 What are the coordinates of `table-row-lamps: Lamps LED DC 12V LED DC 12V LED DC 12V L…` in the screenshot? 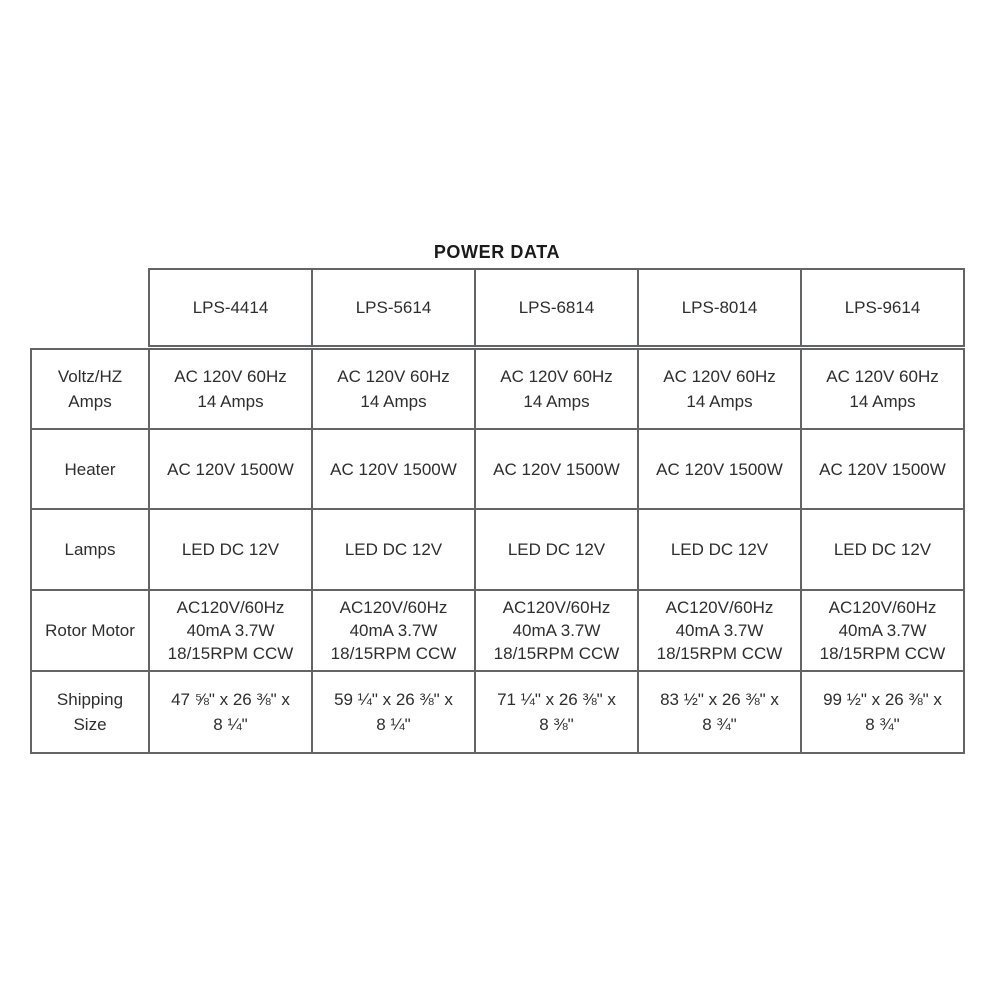 It's located at (497, 549).